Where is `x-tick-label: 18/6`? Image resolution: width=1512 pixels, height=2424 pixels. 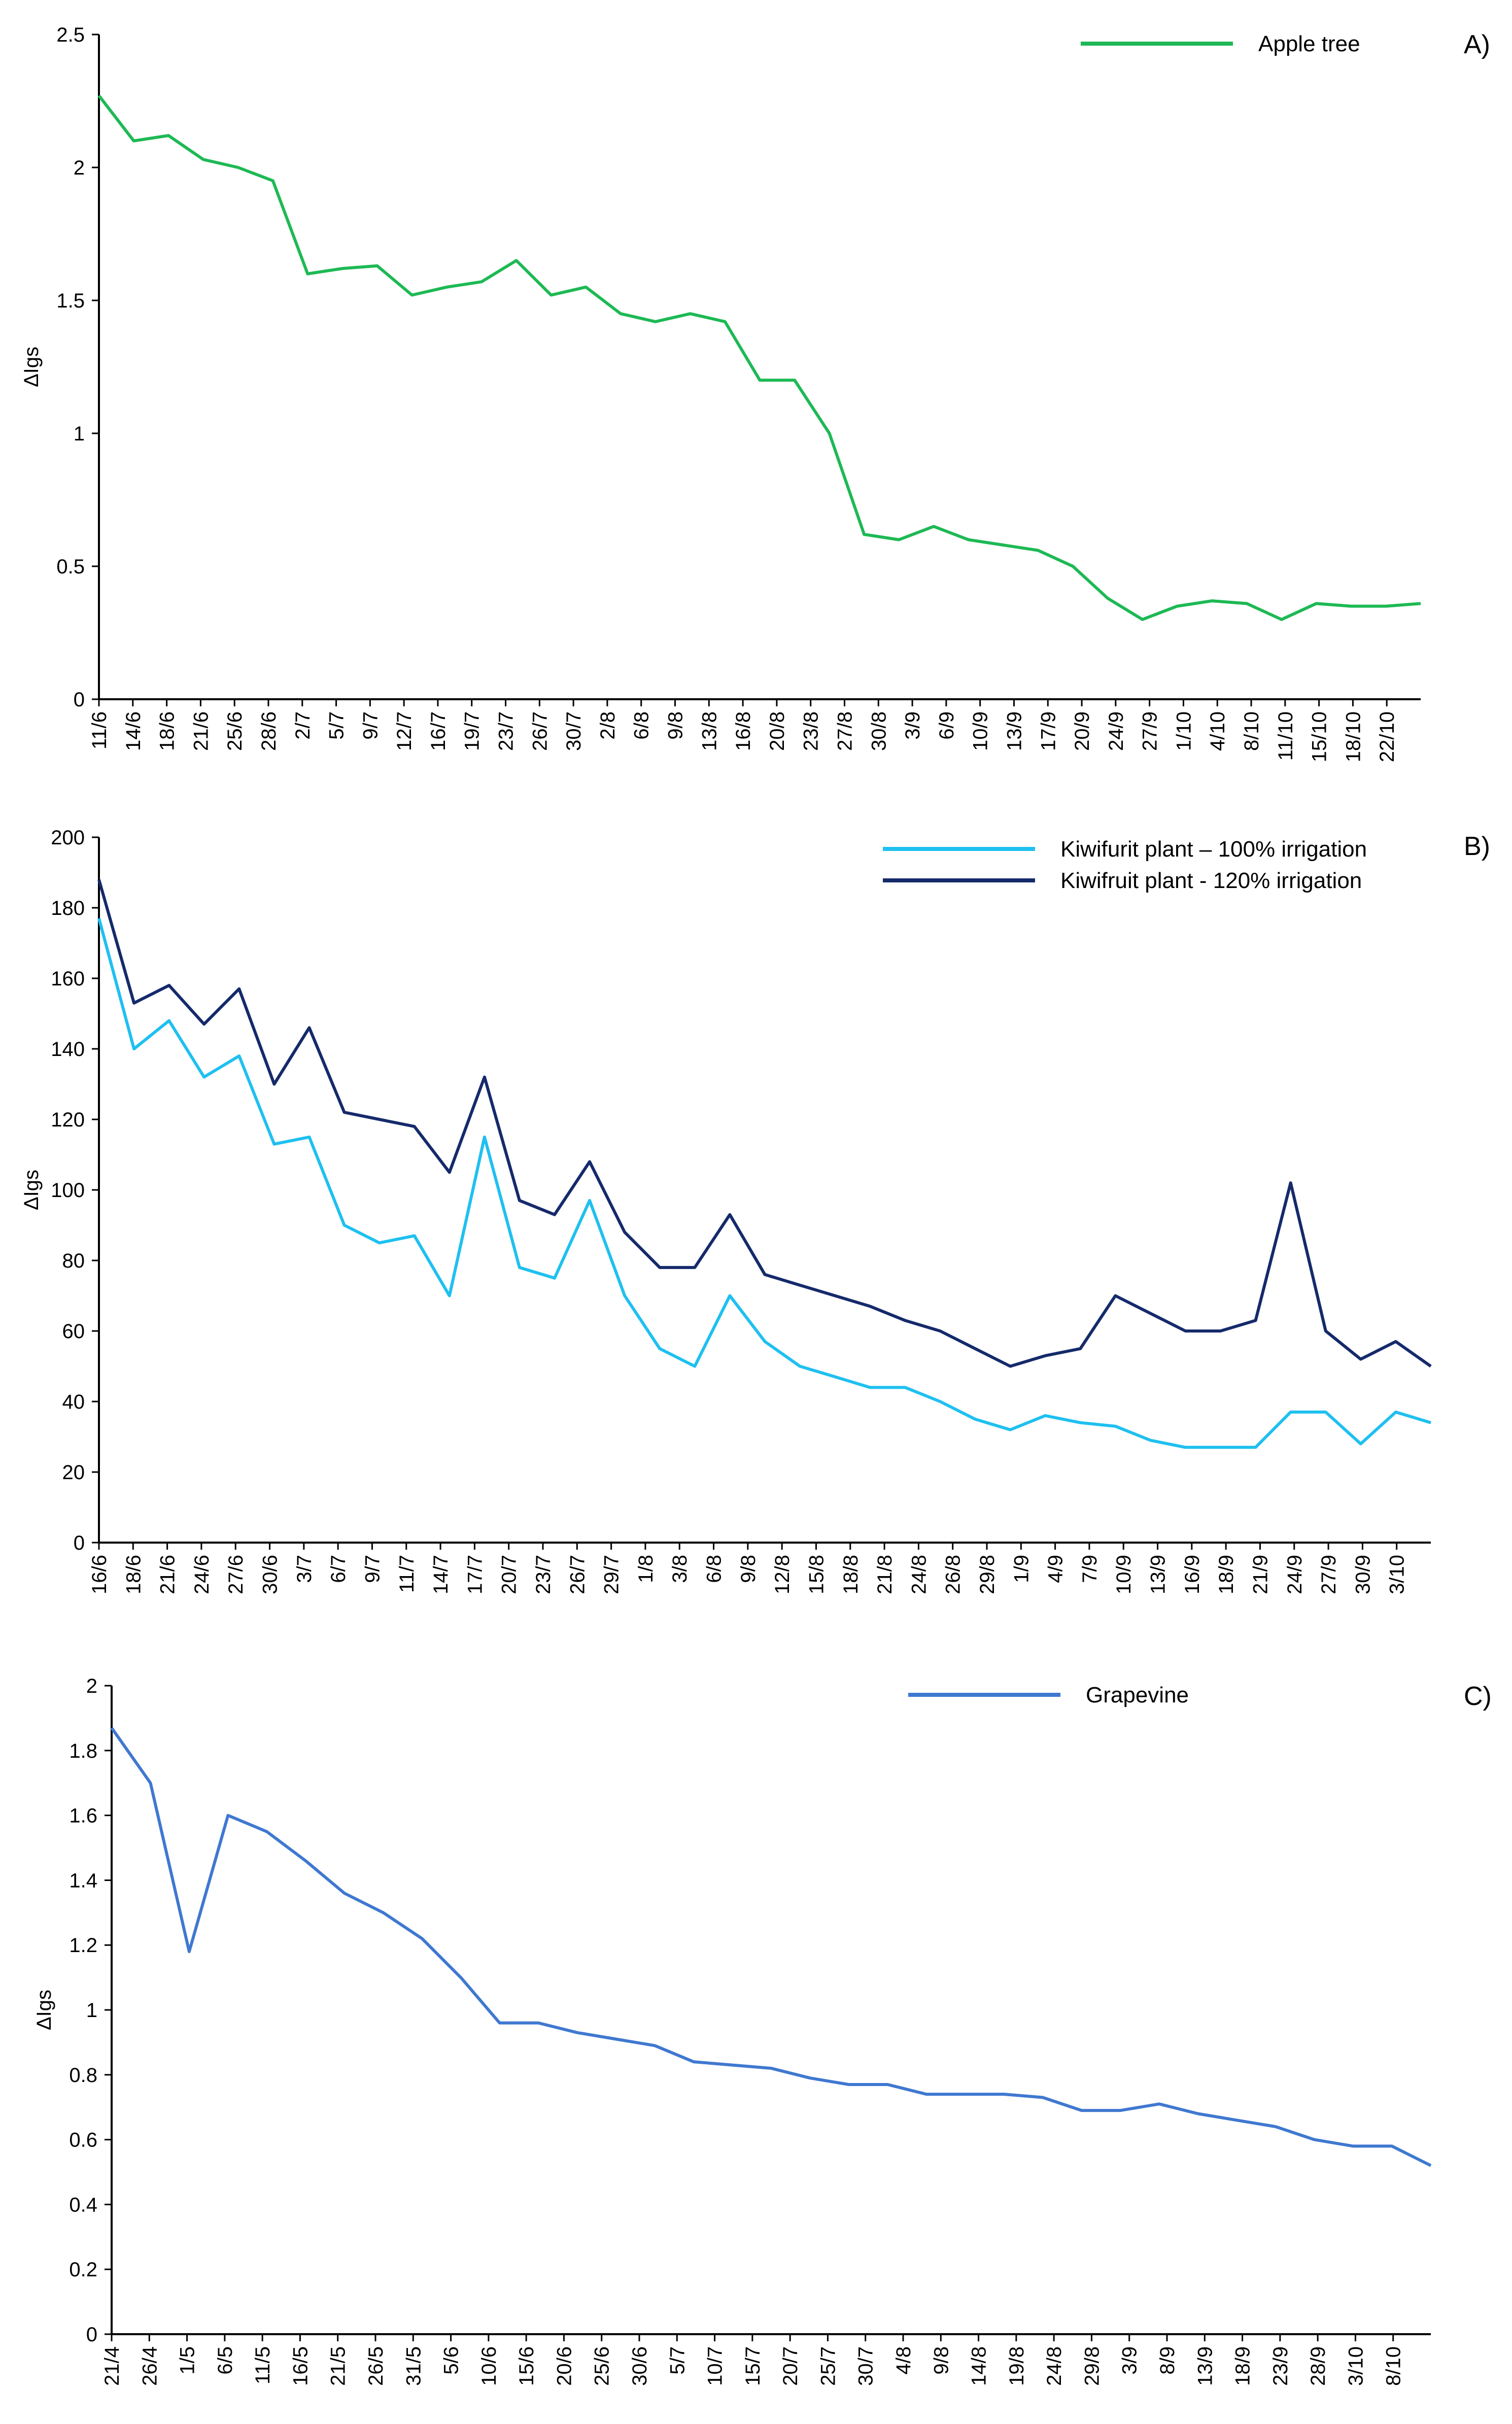 x-tick-label: 18/6 is located at coordinates (167, 731).